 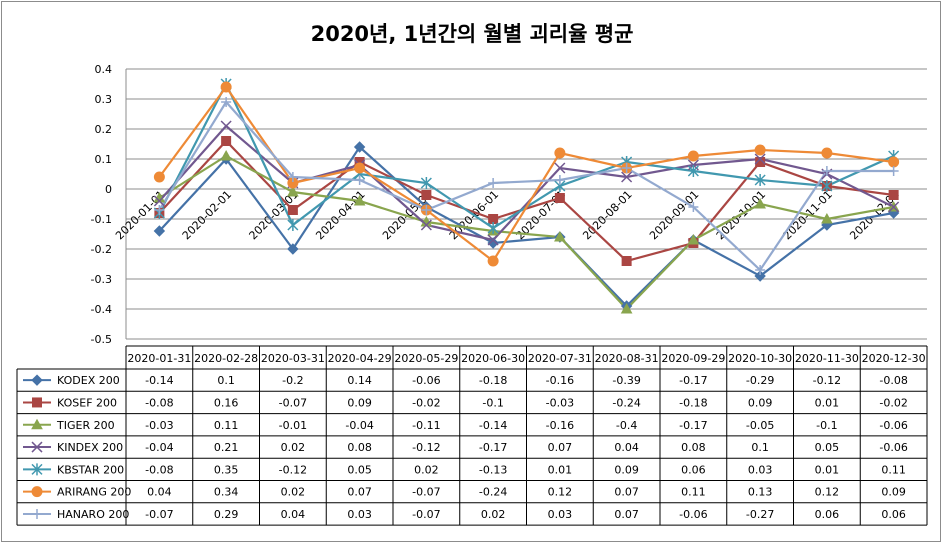 I want to click on legend-label-kosef: KOSEF 200, so click(x=87, y=402).